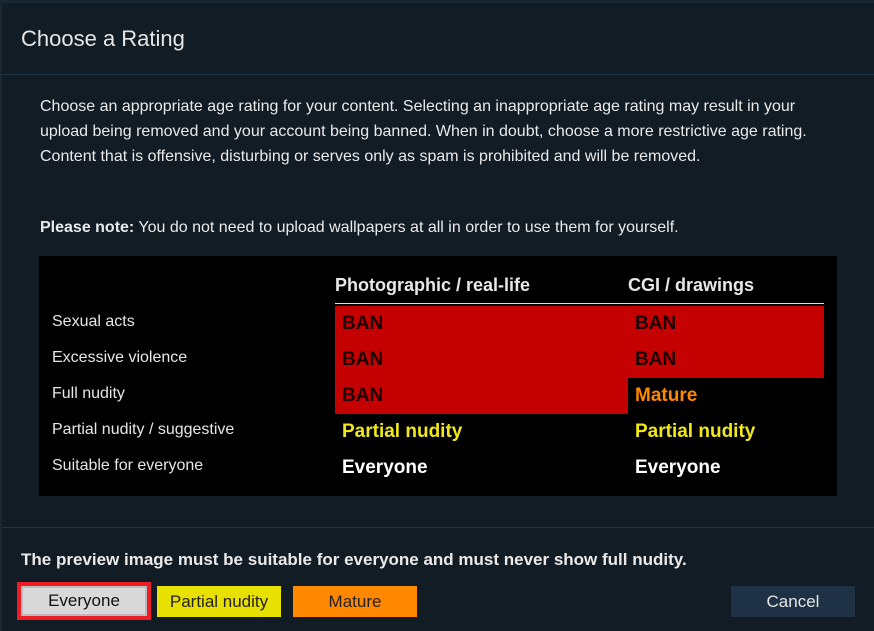  Describe the element at coordinates (103, 38) in the screenshot. I see `dialog-title: Choose a Rating` at that location.